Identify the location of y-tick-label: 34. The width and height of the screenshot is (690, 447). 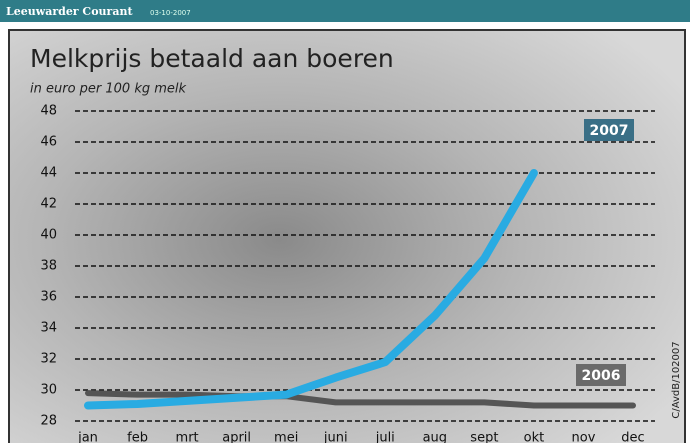
(48, 328).